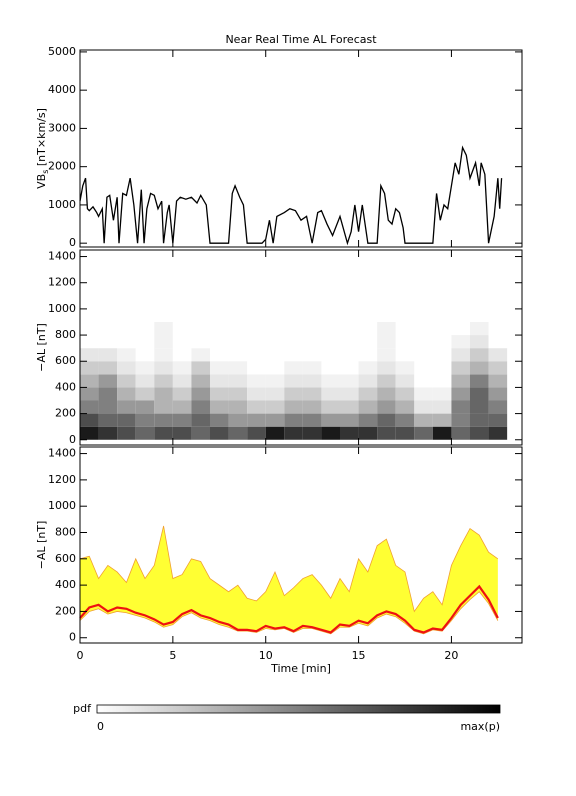 Image resolution: width=576 pixels, height=796 pixels. What do you see at coordinates (62, 256) in the screenshot?
I see `y-tick-label: 1400` at bounding box center [62, 256].